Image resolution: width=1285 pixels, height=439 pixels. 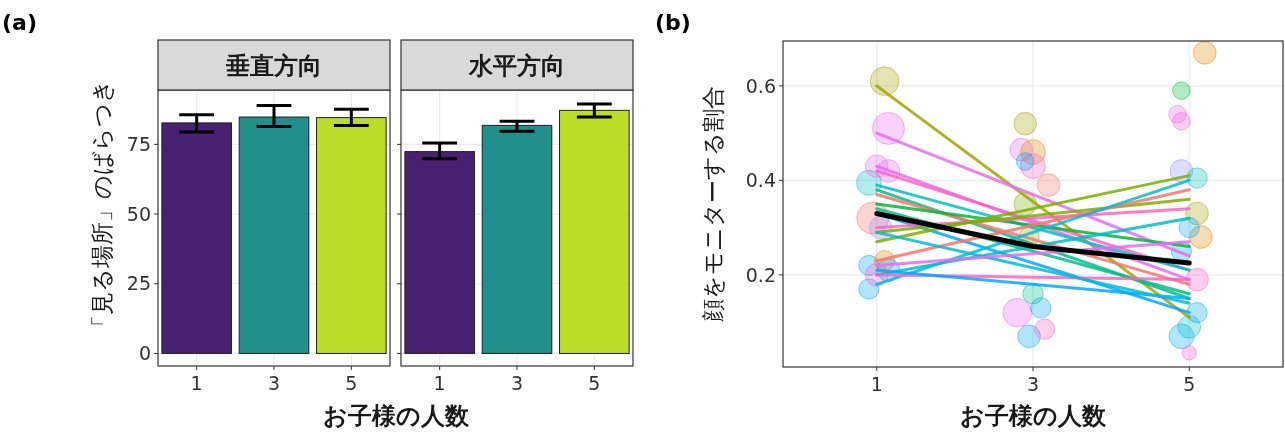 I want to click on y-tick-label: 0.6, so click(x=760, y=85).